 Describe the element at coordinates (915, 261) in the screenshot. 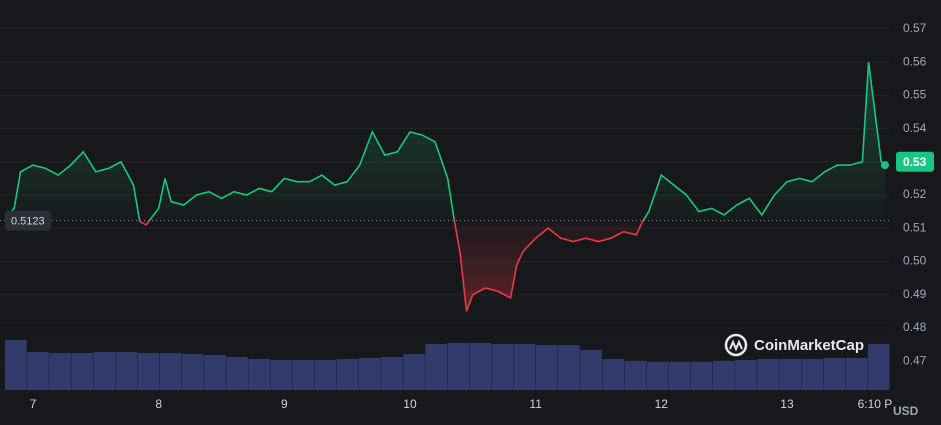

I see `y-tick-label: 0.50` at that location.